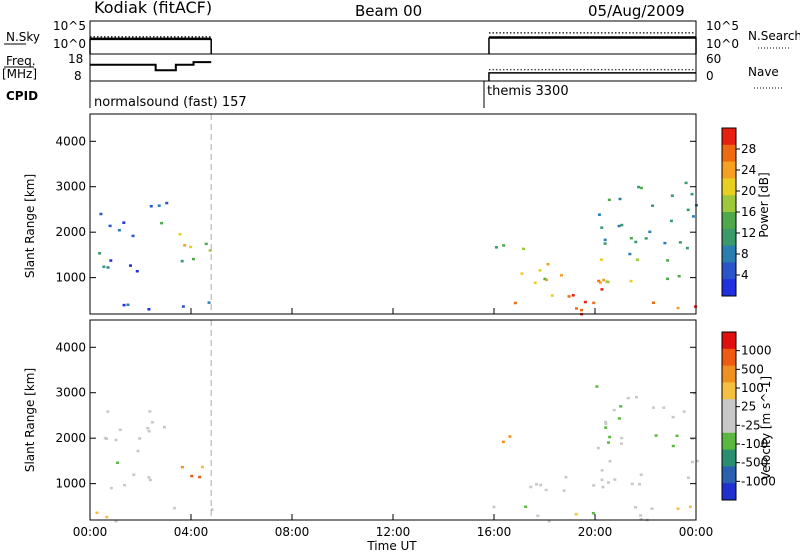  Describe the element at coordinates (494, 532) in the screenshot. I see `x-tick-label: 16:00` at that location.